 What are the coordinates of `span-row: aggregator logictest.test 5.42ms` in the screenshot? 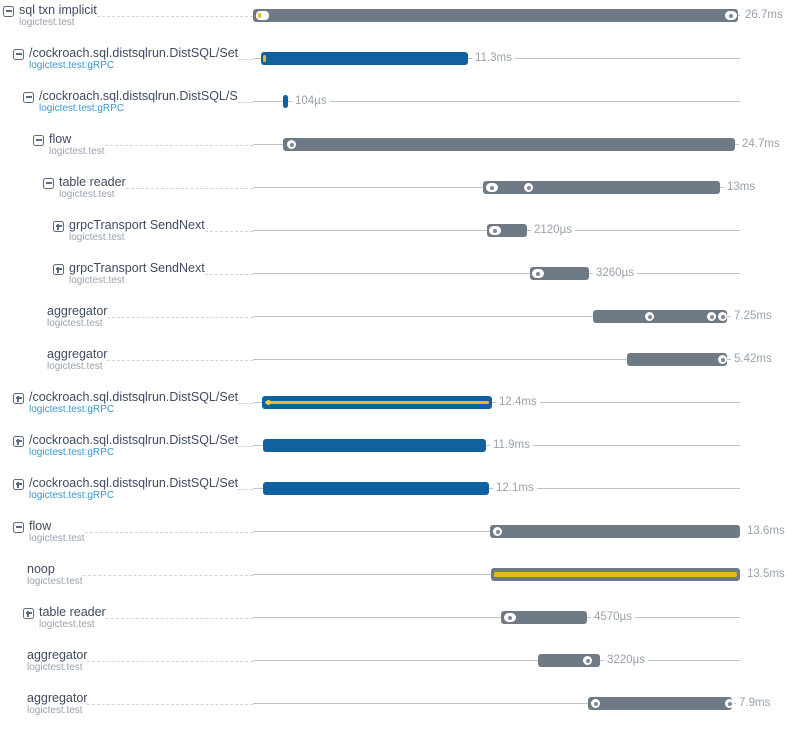 It's located at (393, 367).